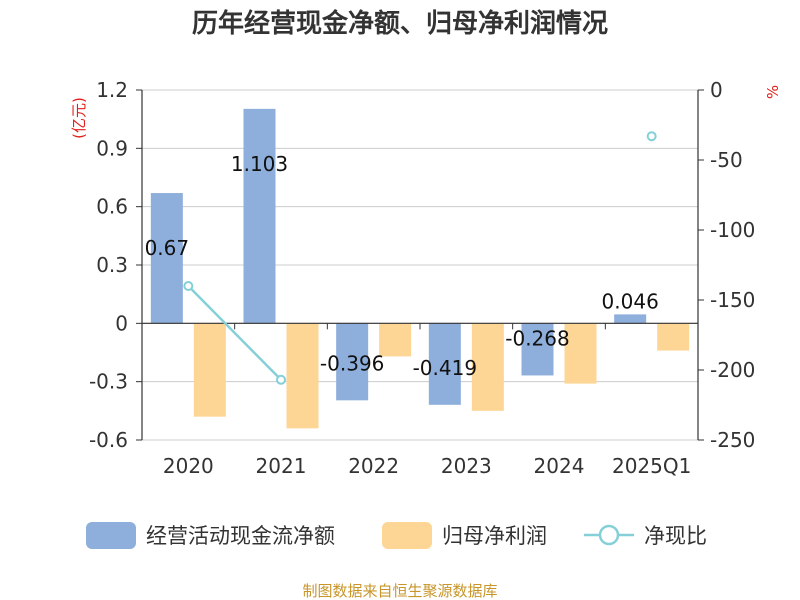  Describe the element at coordinates (240, 536) in the screenshot. I see `legend-label: 经营活动现金流净额` at that location.